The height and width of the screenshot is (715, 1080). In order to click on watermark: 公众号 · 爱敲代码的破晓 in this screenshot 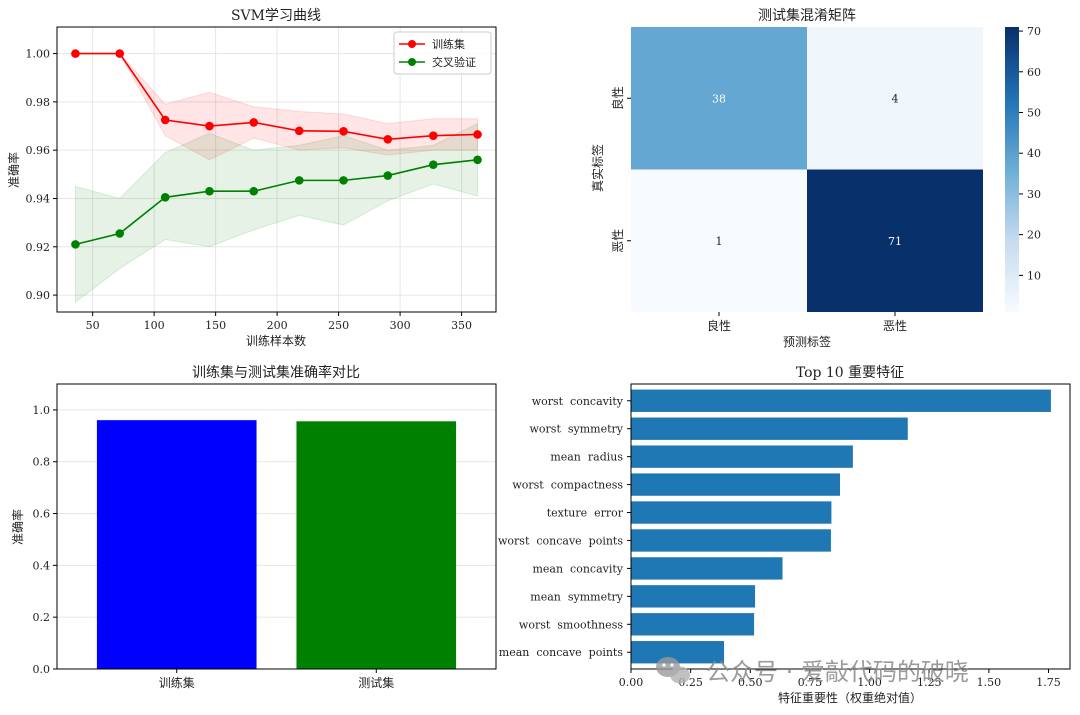, I will do `click(812, 671)`.